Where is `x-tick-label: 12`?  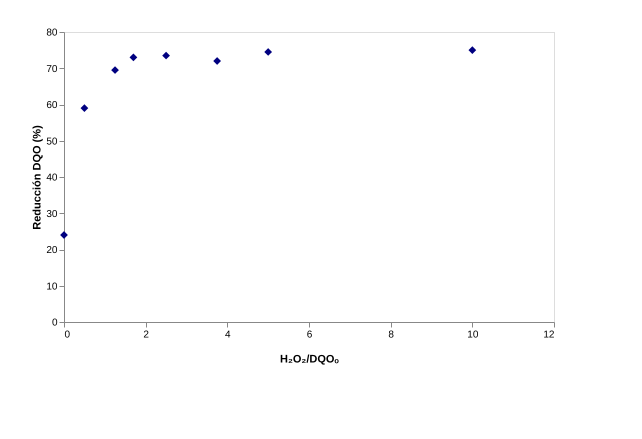
x-tick-label: 12 is located at coordinates (549, 335).